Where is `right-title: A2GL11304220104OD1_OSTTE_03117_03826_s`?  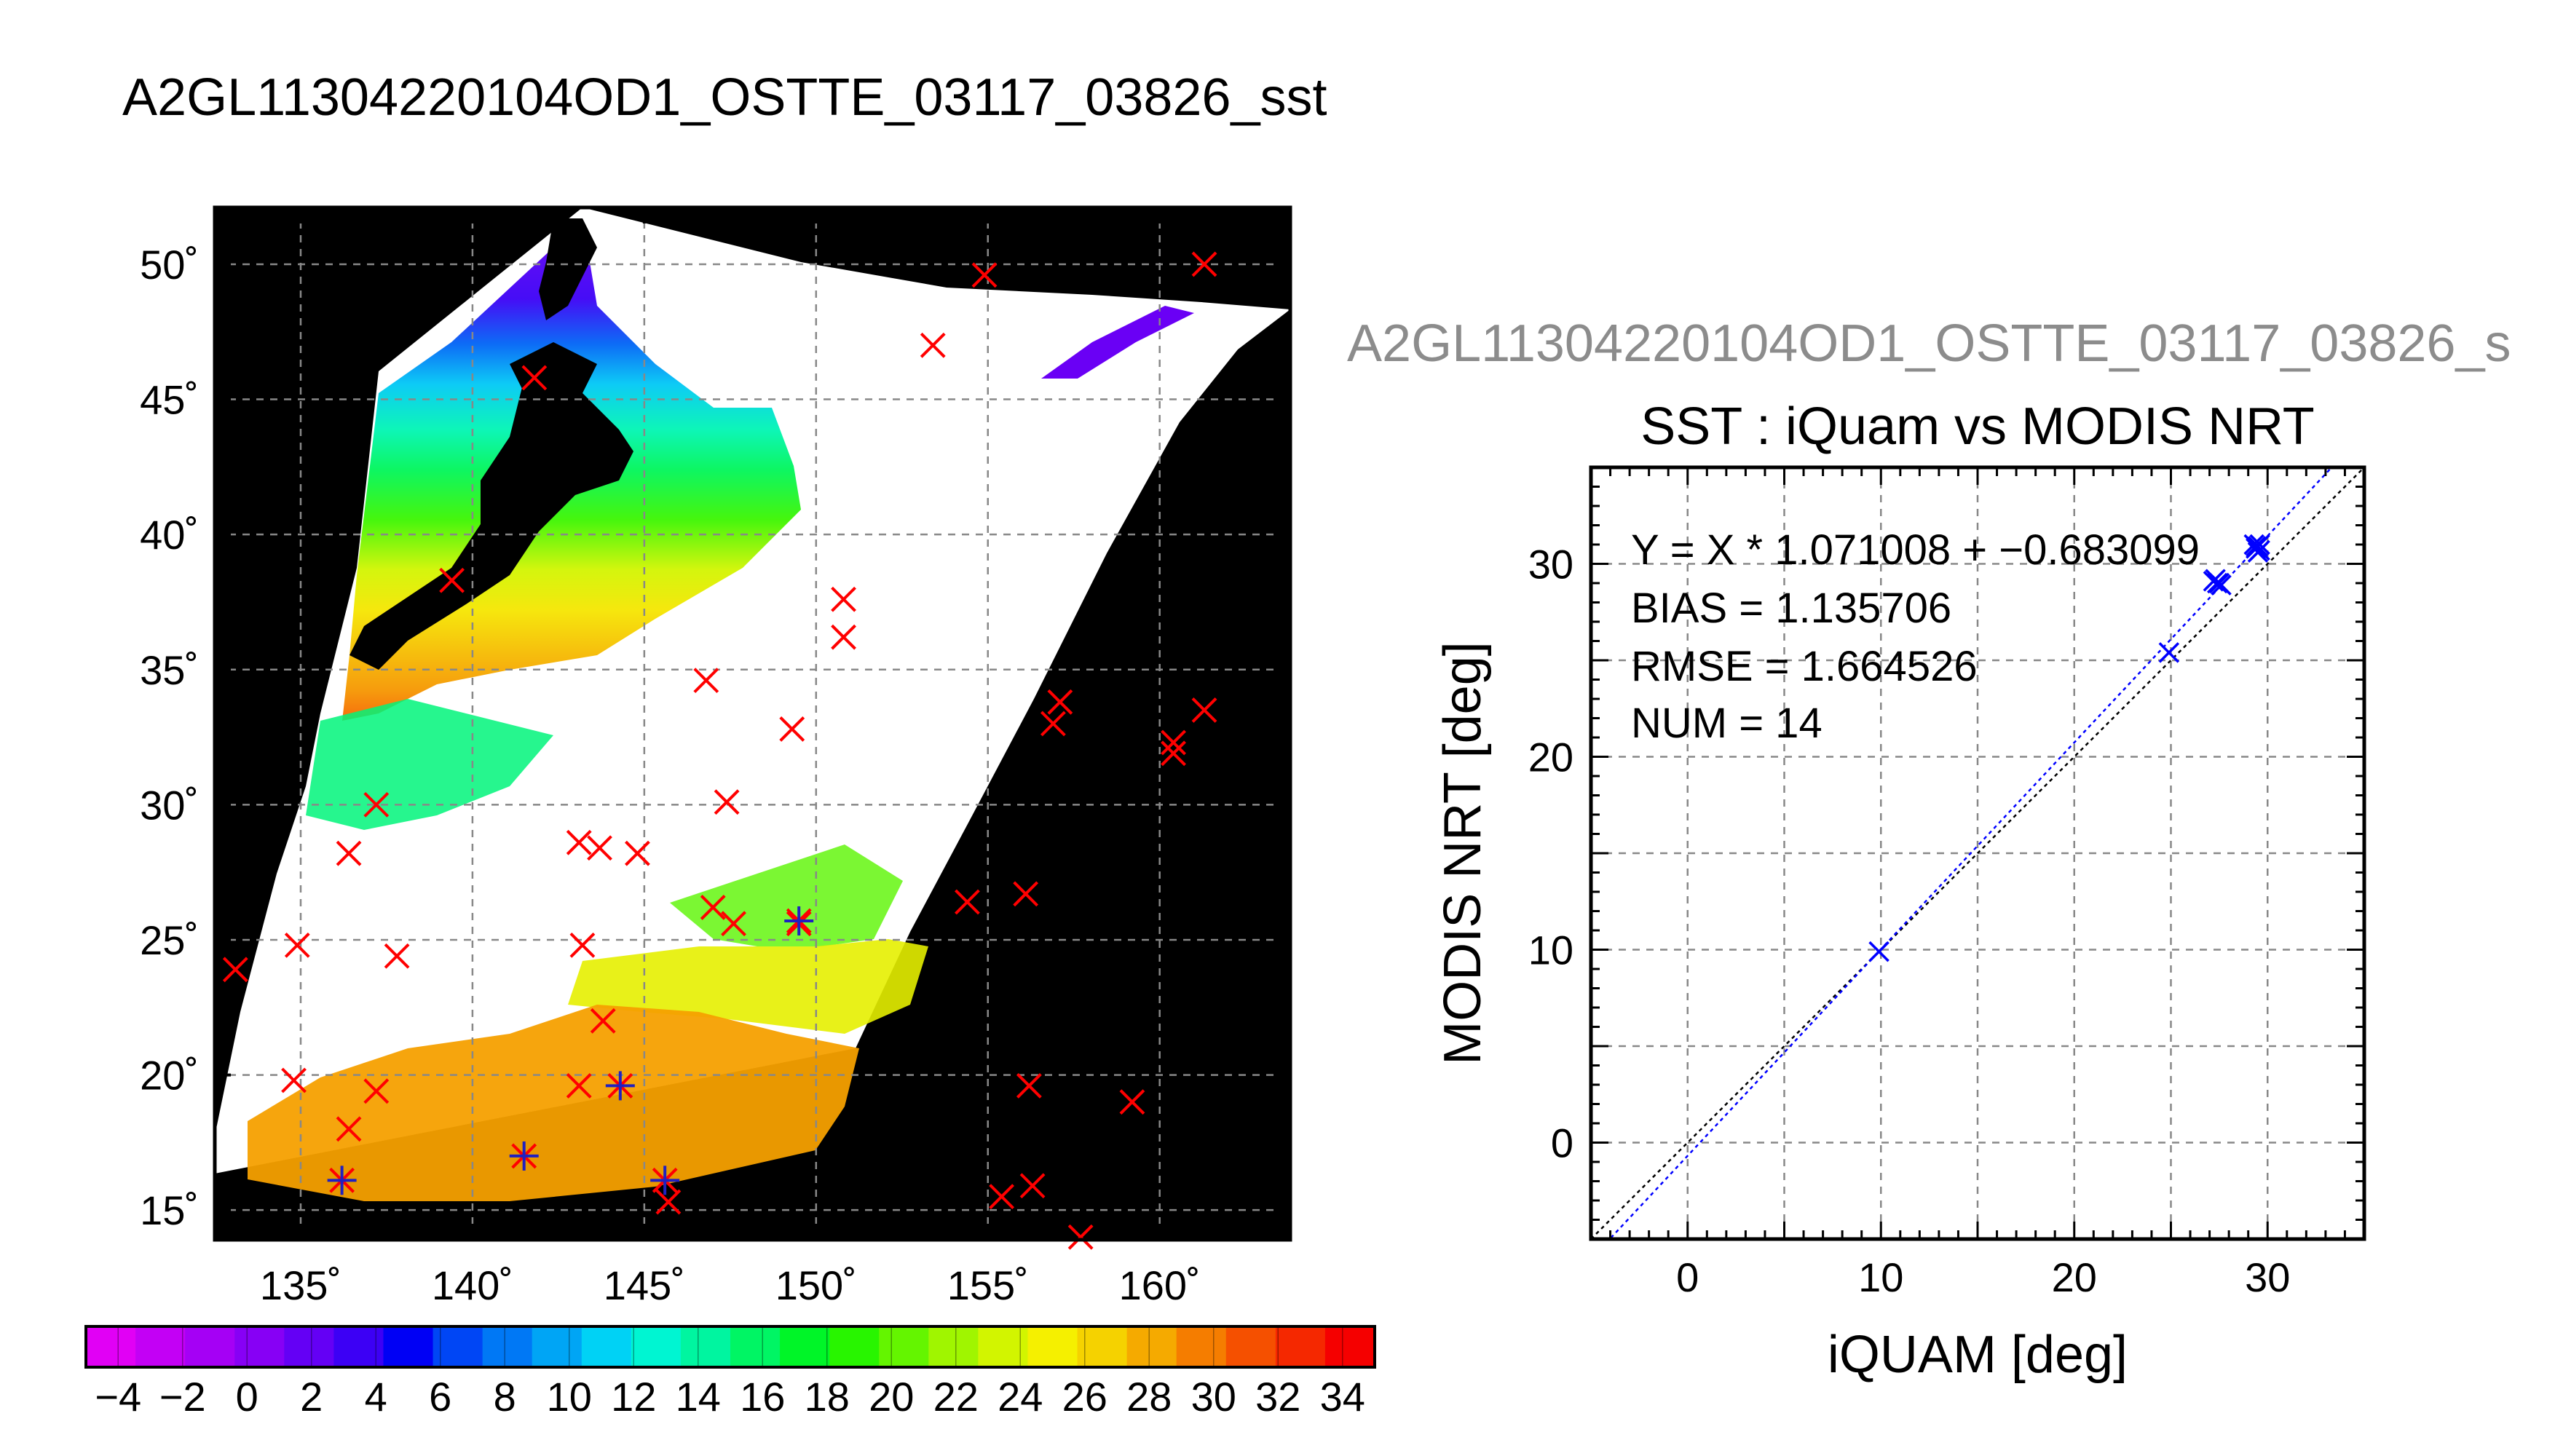
right-title: A2GL11304220104OD1_OSTTE_03117_03826_s is located at coordinates (1929, 343).